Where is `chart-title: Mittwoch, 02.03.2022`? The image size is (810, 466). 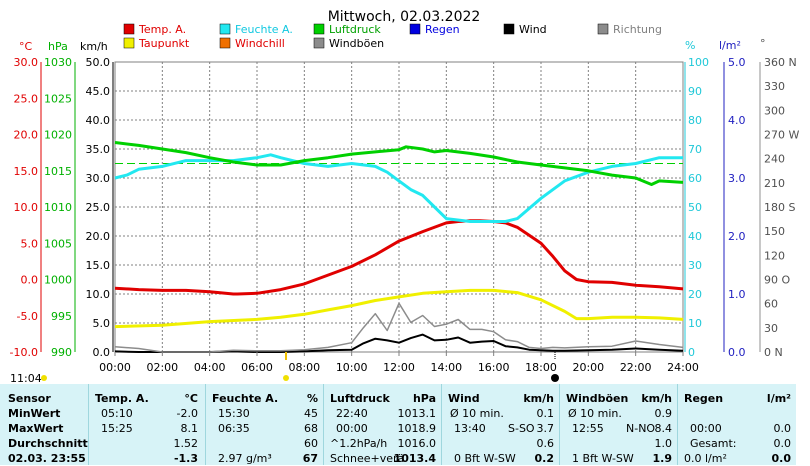 chart-title: Mittwoch, 02.03.2022 is located at coordinates (404, 17).